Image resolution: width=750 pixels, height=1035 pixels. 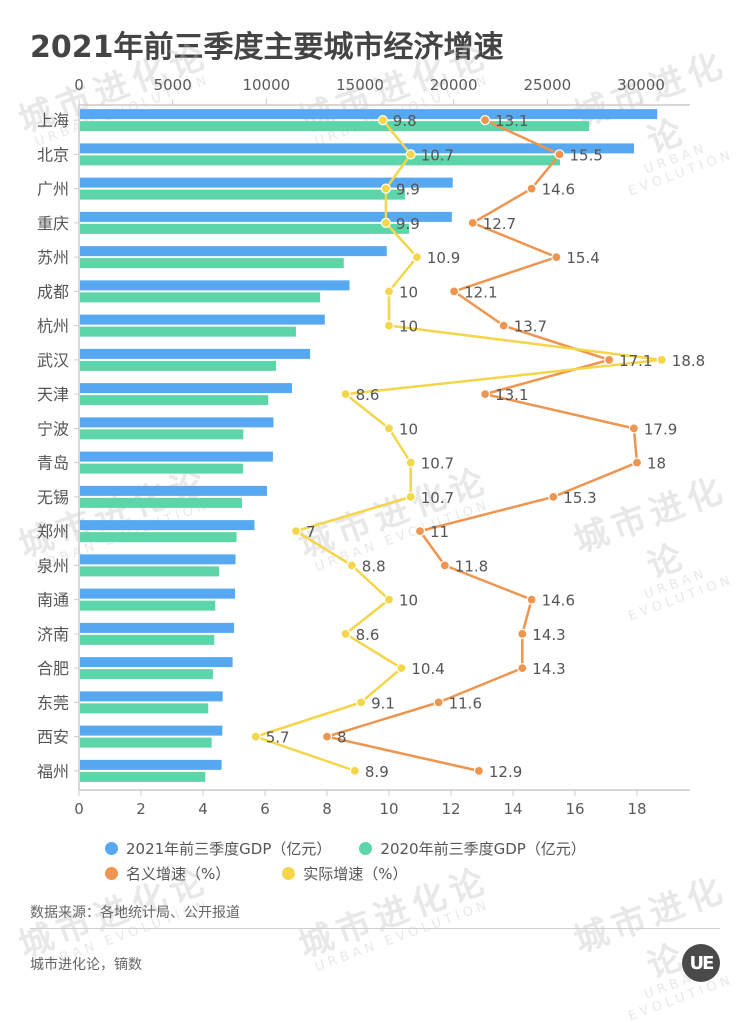 What do you see at coordinates (167, 873) in the screenshot?
I see `legend-item-nominal-growth: 名义增速（%）` at bounding box center [167, 873].